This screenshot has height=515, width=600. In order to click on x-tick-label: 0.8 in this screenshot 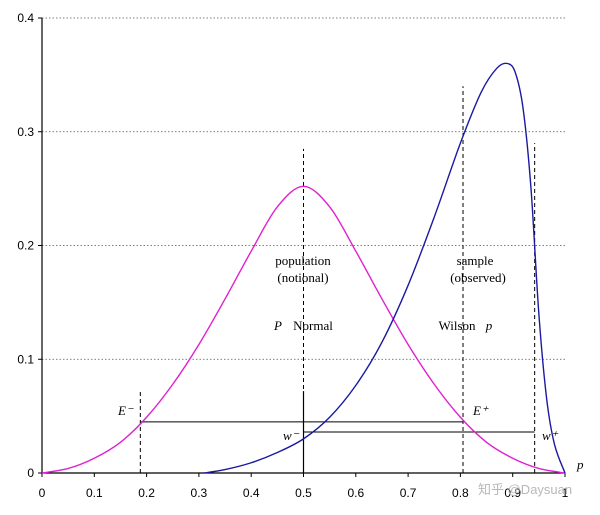, I will do `click(460, 493)`.